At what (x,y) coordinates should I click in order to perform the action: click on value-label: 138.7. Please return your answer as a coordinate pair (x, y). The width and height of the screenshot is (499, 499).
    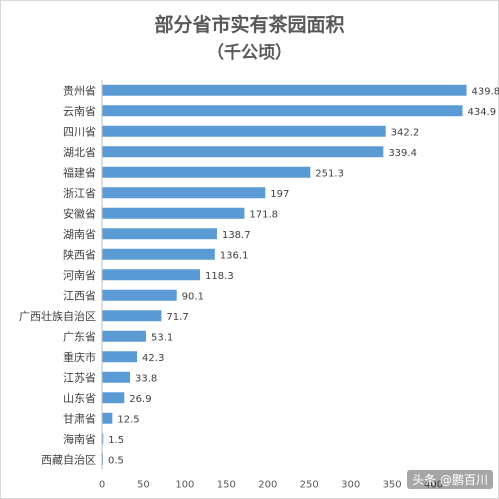
    Looking at the image, I should click on (236, 235).